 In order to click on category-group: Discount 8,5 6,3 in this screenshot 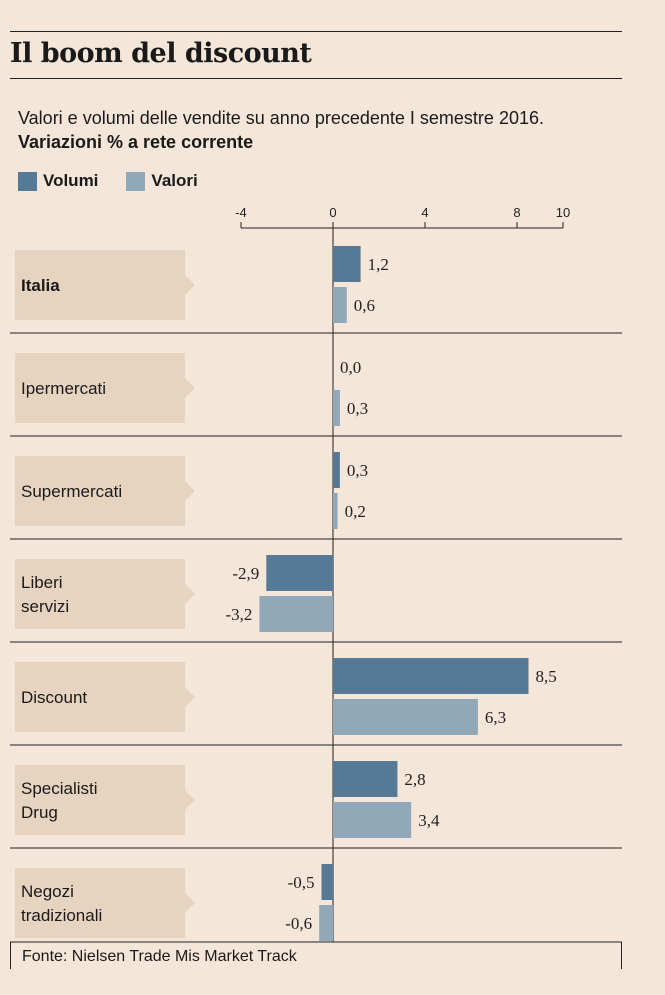, I will do `click(316, 688)`.